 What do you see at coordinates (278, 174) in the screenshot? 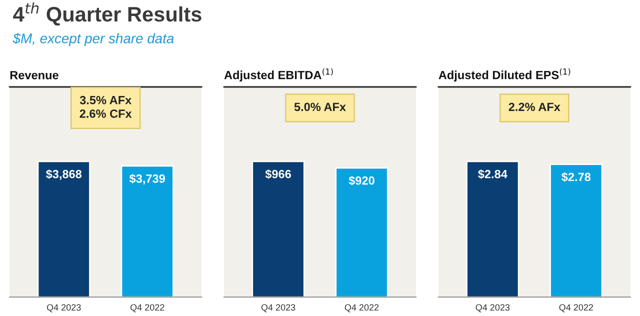
I see `data-label: $966` at bounding box center [278, 174].